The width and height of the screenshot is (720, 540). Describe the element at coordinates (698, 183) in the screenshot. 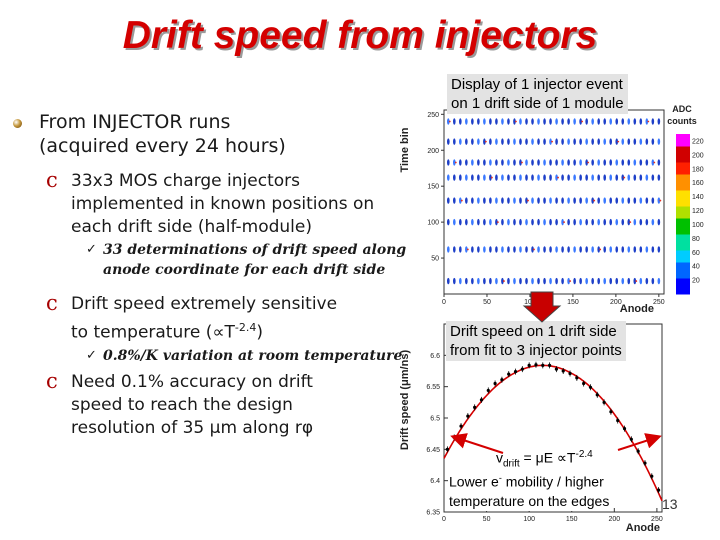

I see `colorbar-tick-label: 160` at that location.